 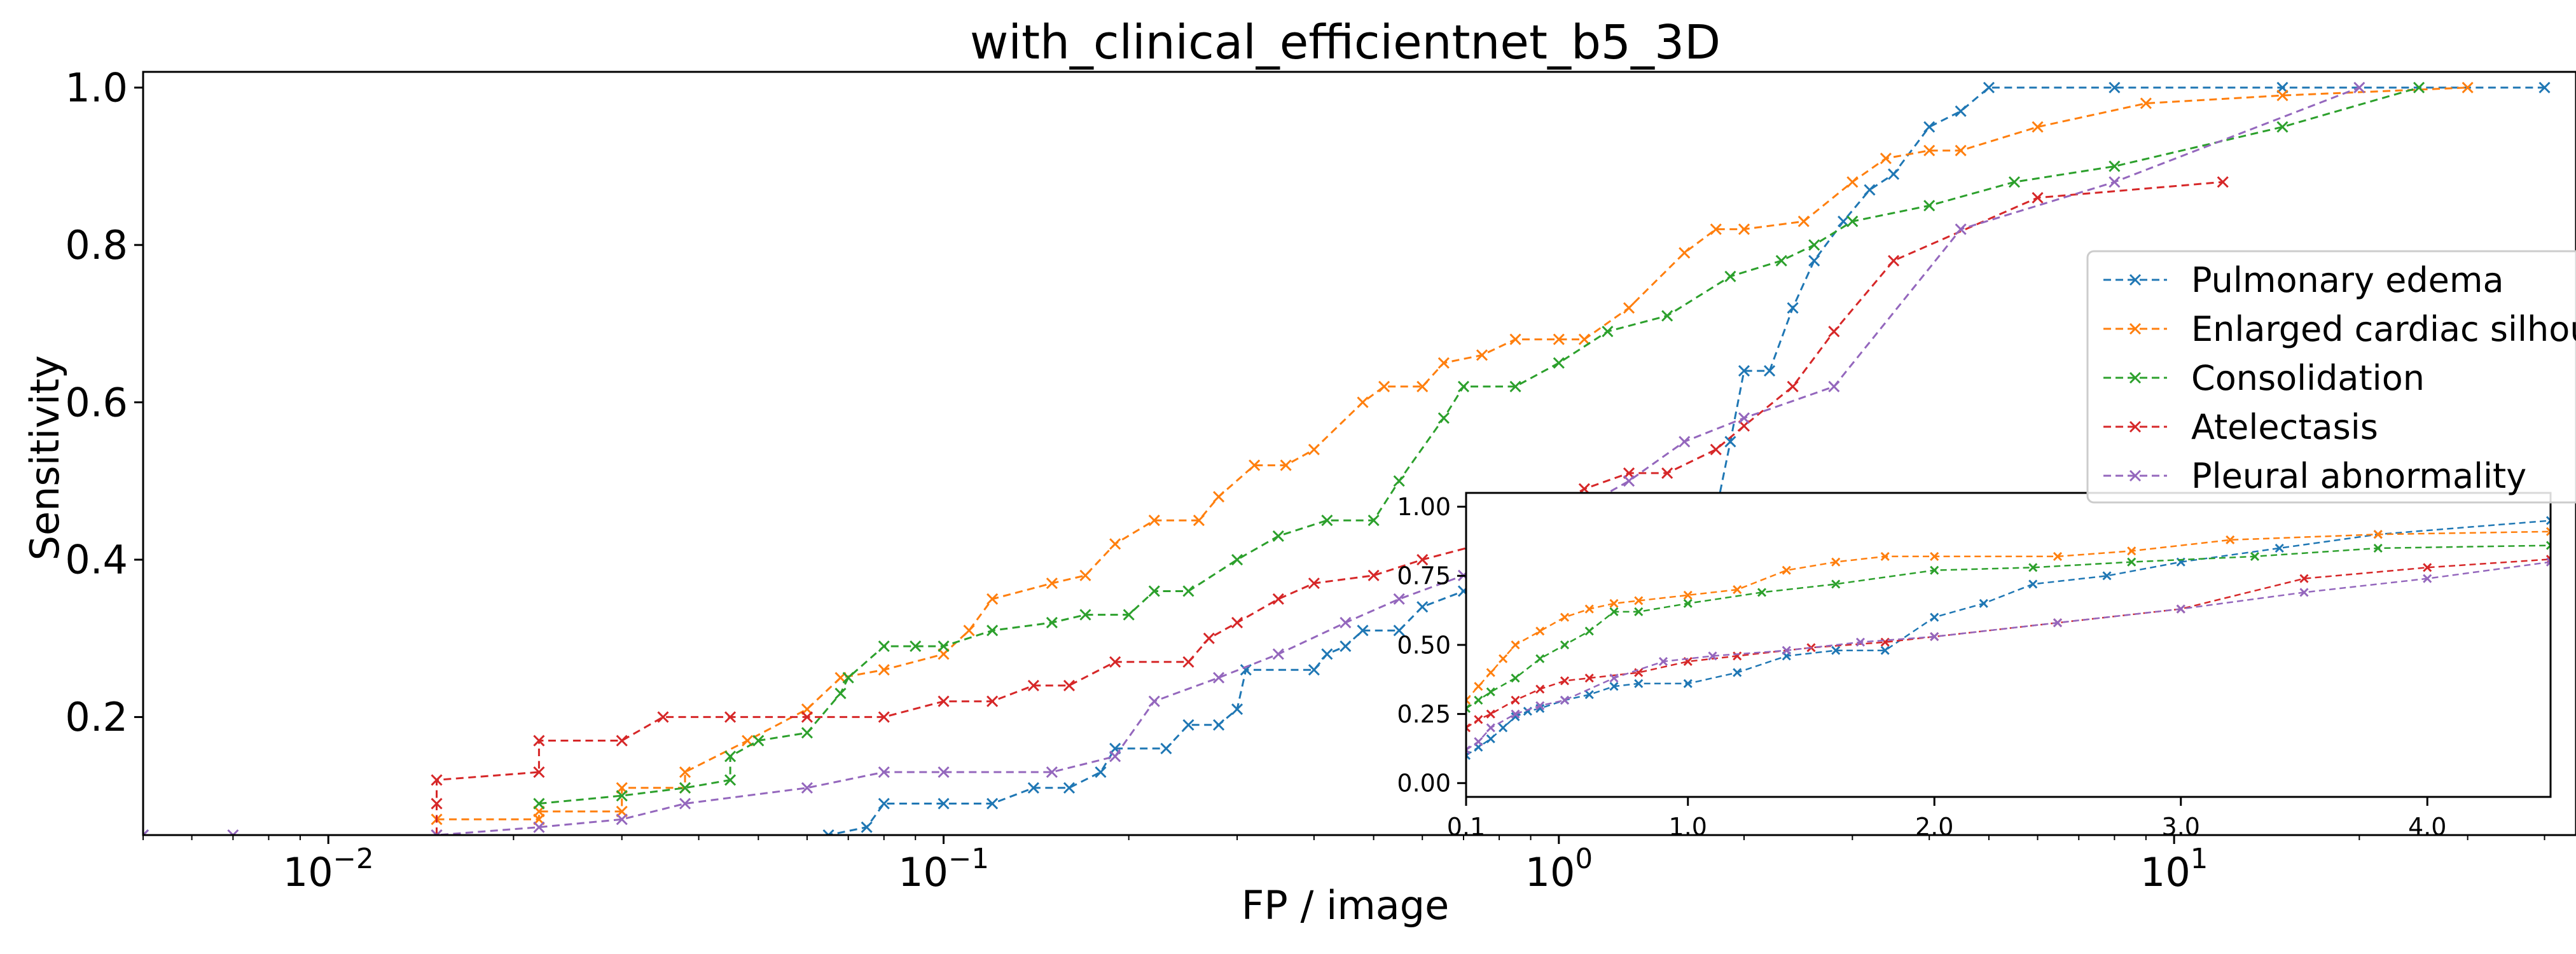 I want to click on legend-marker-pleural-abnormality, so click(x=2135, y=475).